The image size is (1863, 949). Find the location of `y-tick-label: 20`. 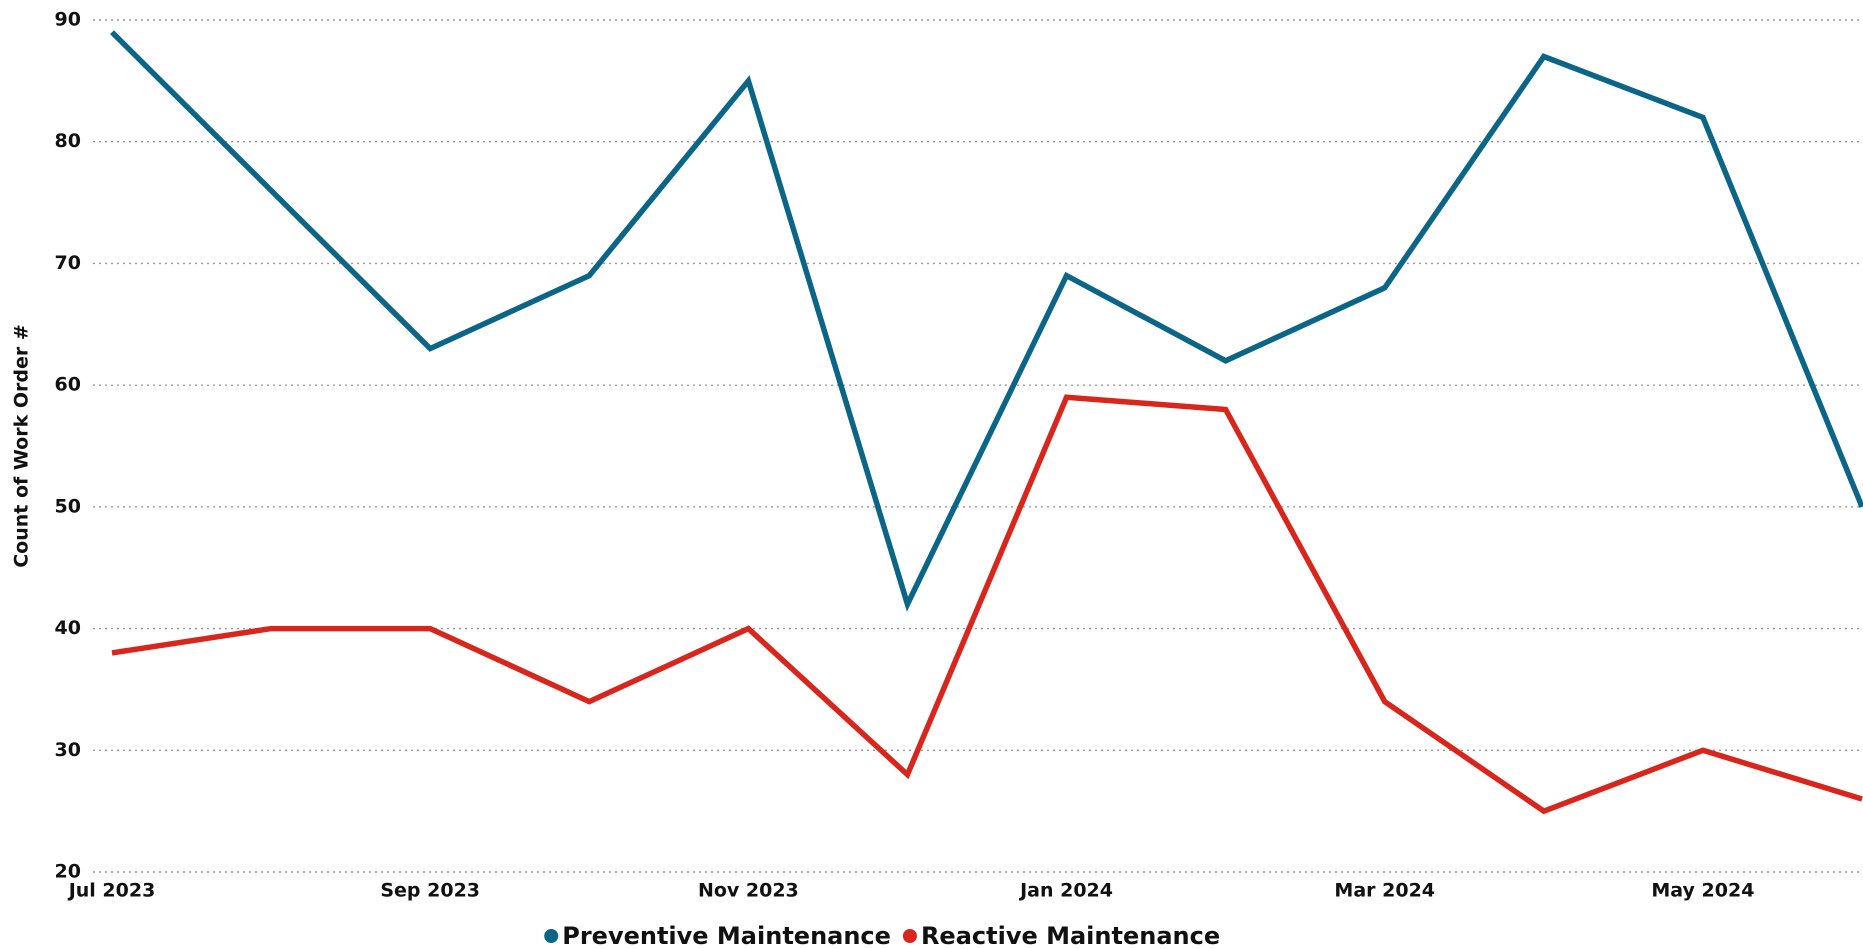

y-tick-label: 20 is located at coordinates (68, 872).